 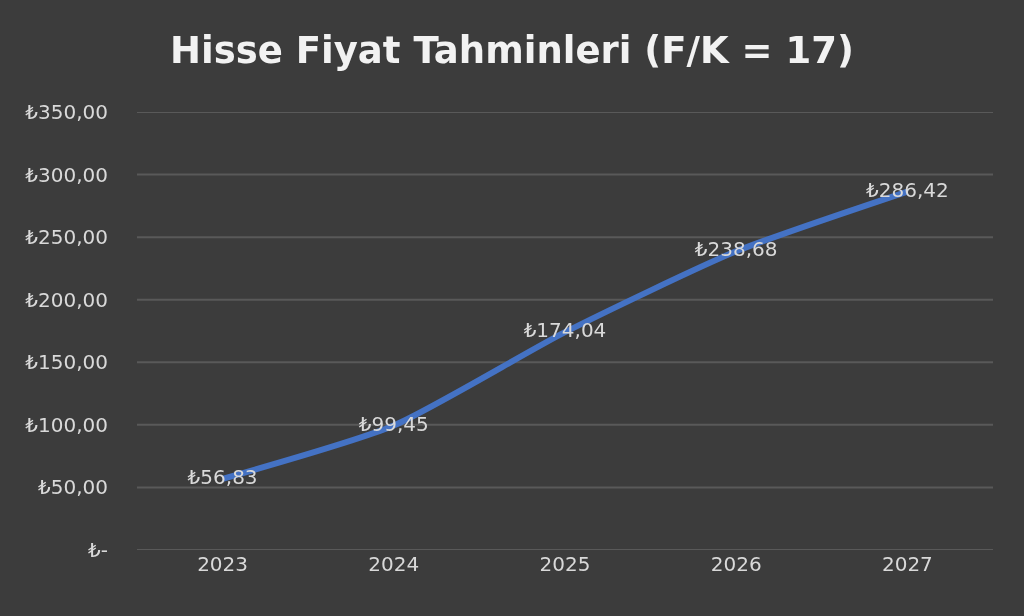 What do you see at coordinates (907, 189) in the screenshot?
I see `data-label: ₺286,42` at bounding box center [907, 189].